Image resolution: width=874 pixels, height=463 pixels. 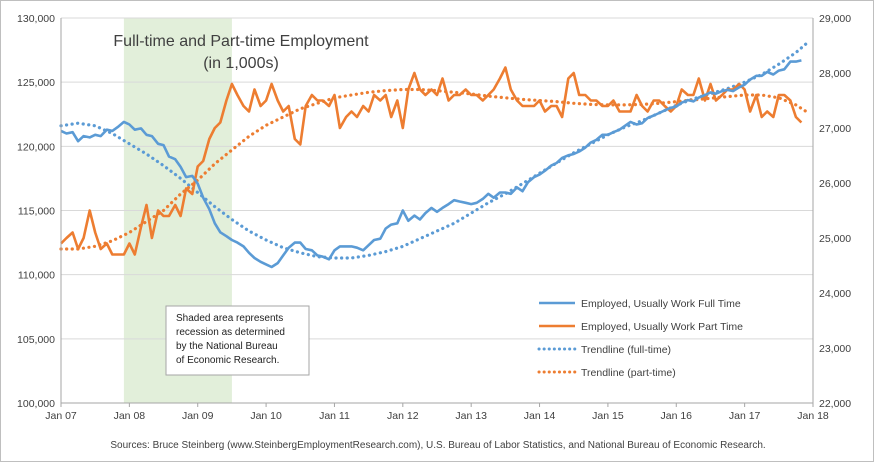 What do you see at coordinates (835, 184) in the screenshot?
I see `right-tick-label: 26,000` at bounding box center [835, 184].